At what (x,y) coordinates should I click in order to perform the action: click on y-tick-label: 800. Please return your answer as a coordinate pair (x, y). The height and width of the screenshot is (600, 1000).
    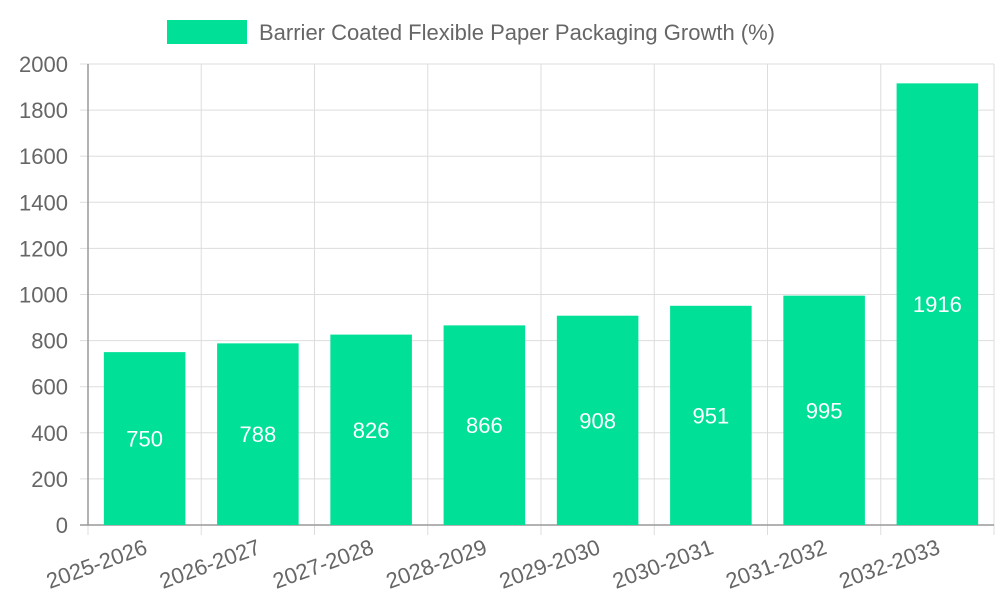
    Looking at the image, I should click on (49, 341).